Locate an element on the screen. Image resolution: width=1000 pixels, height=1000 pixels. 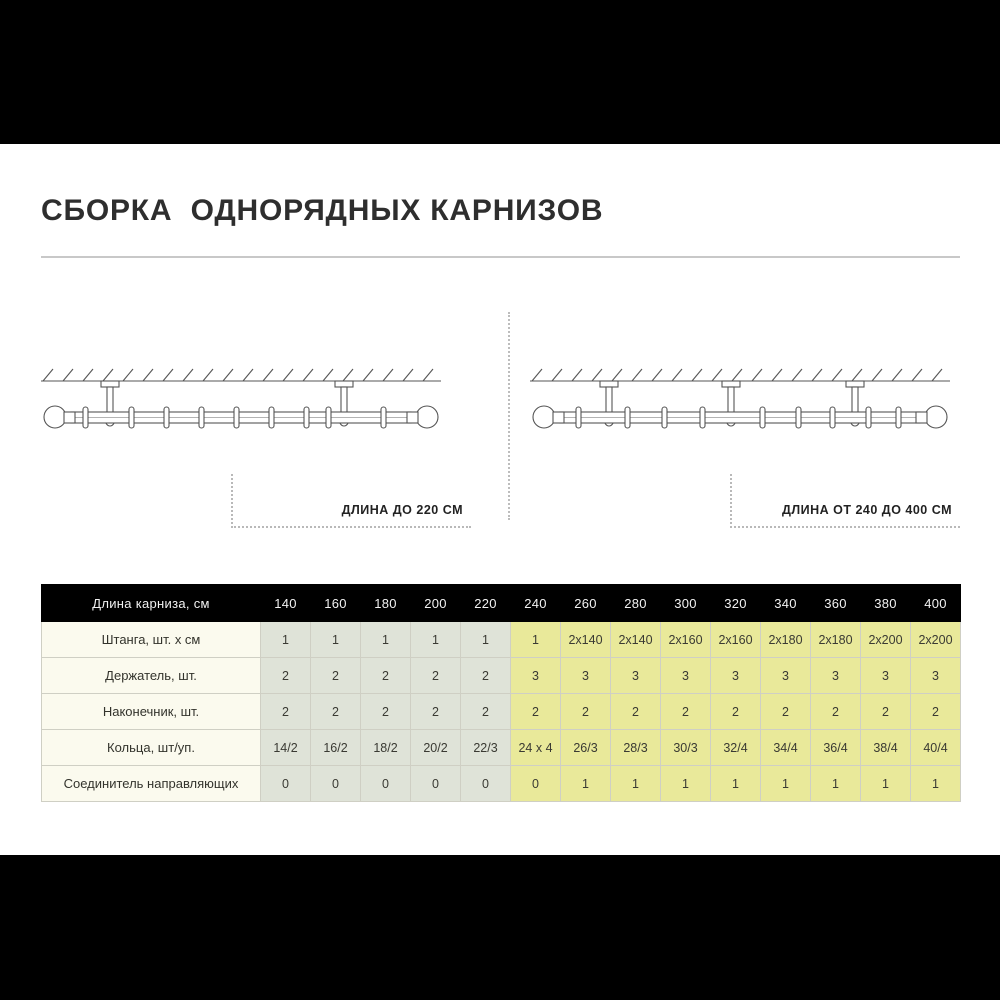
header-length-280: 280 is located at coordinates (635, 603).